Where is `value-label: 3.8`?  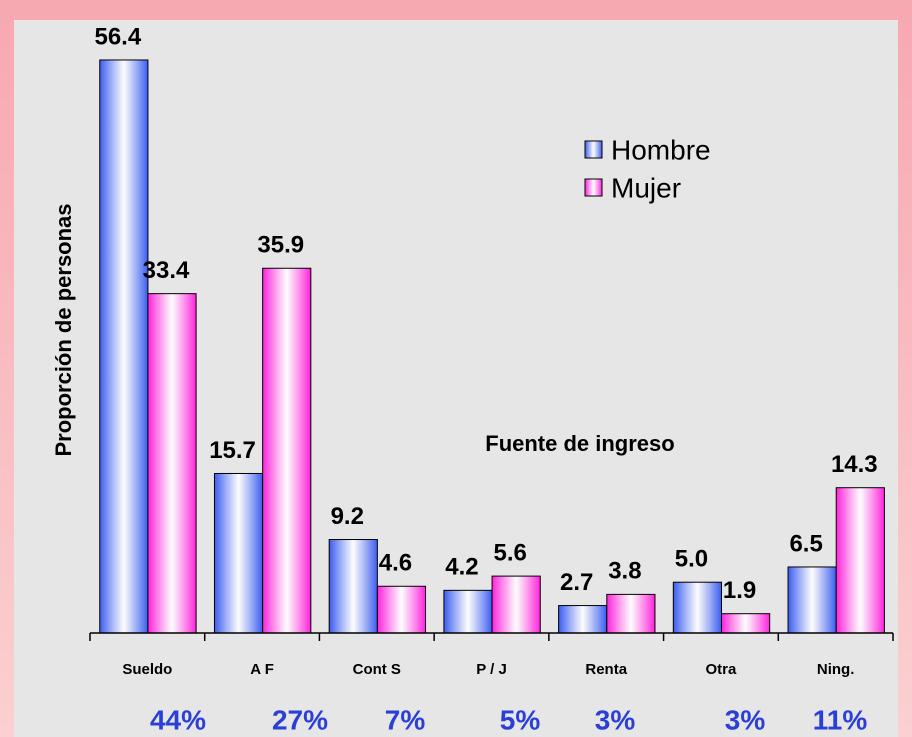 value-label: 3.8 is located at coordinates (624, 571).